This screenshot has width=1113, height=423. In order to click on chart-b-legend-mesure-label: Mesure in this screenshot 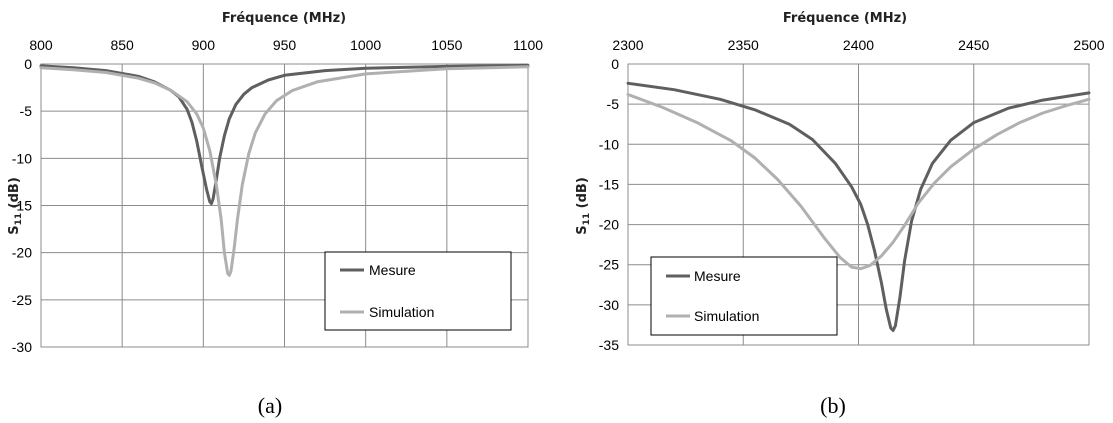, I will do `click(717, 276)`.